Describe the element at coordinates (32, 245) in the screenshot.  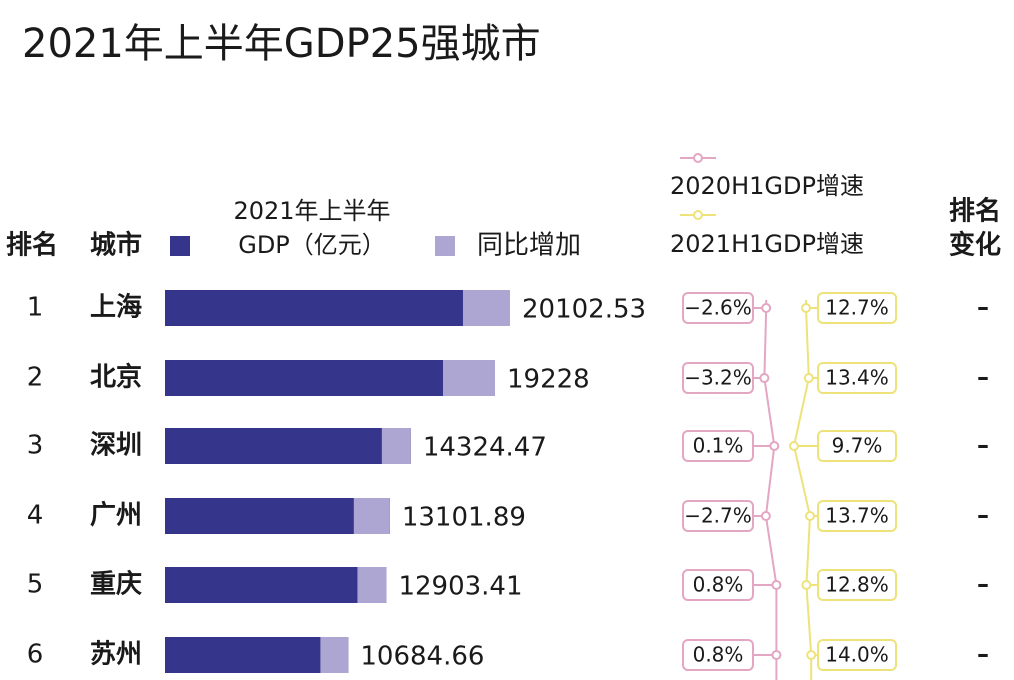
I see `rank-header: 排名` at that location.